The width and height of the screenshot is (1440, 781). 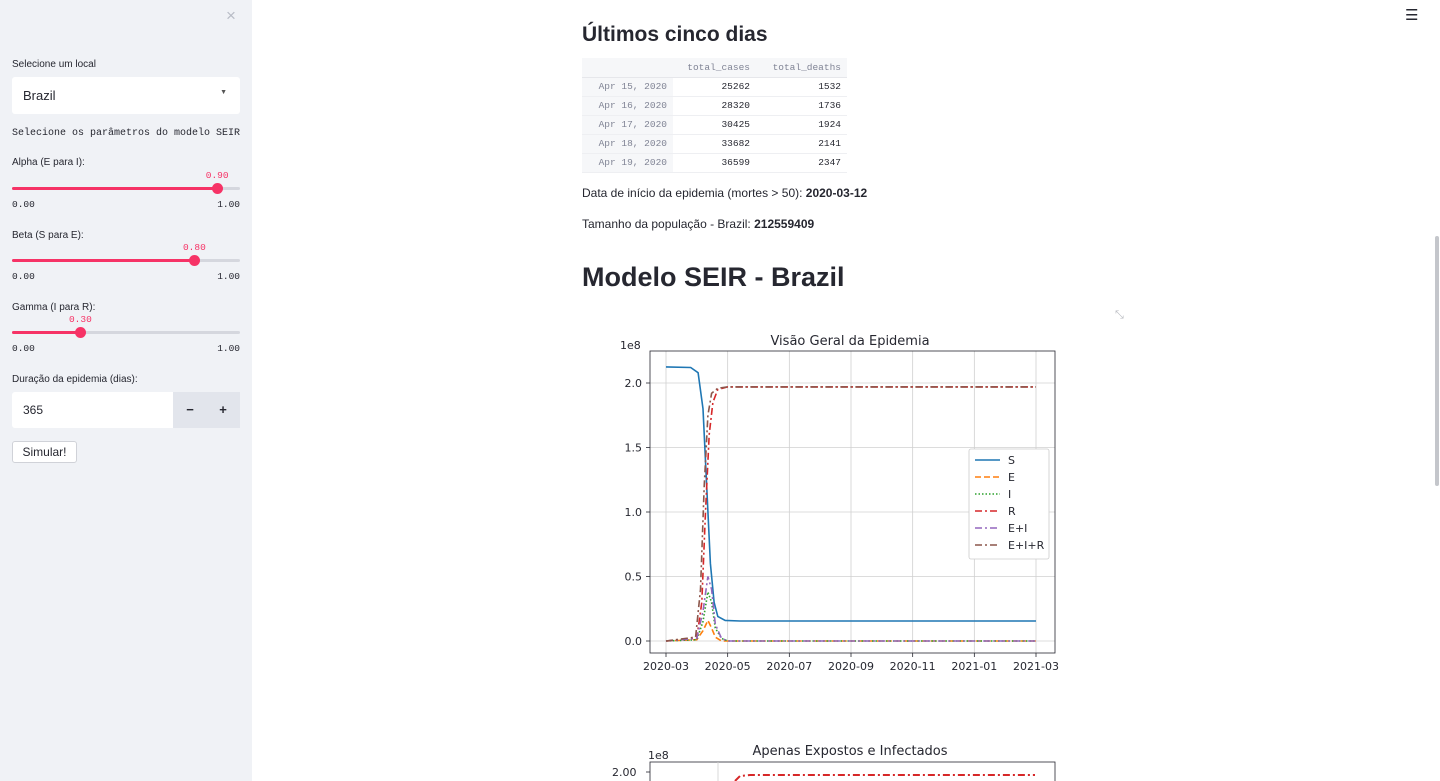 I want to click on legend-label: R, so click(x=1012, y=511).